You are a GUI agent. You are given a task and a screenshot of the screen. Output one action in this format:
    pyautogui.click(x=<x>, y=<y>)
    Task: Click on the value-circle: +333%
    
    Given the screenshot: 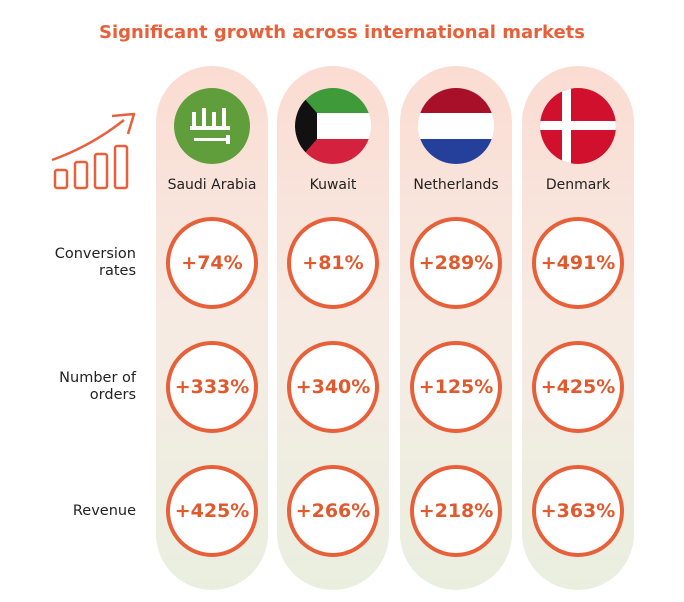 What is the action you would take?
    pyautogui.click(x=212, y=387)
    